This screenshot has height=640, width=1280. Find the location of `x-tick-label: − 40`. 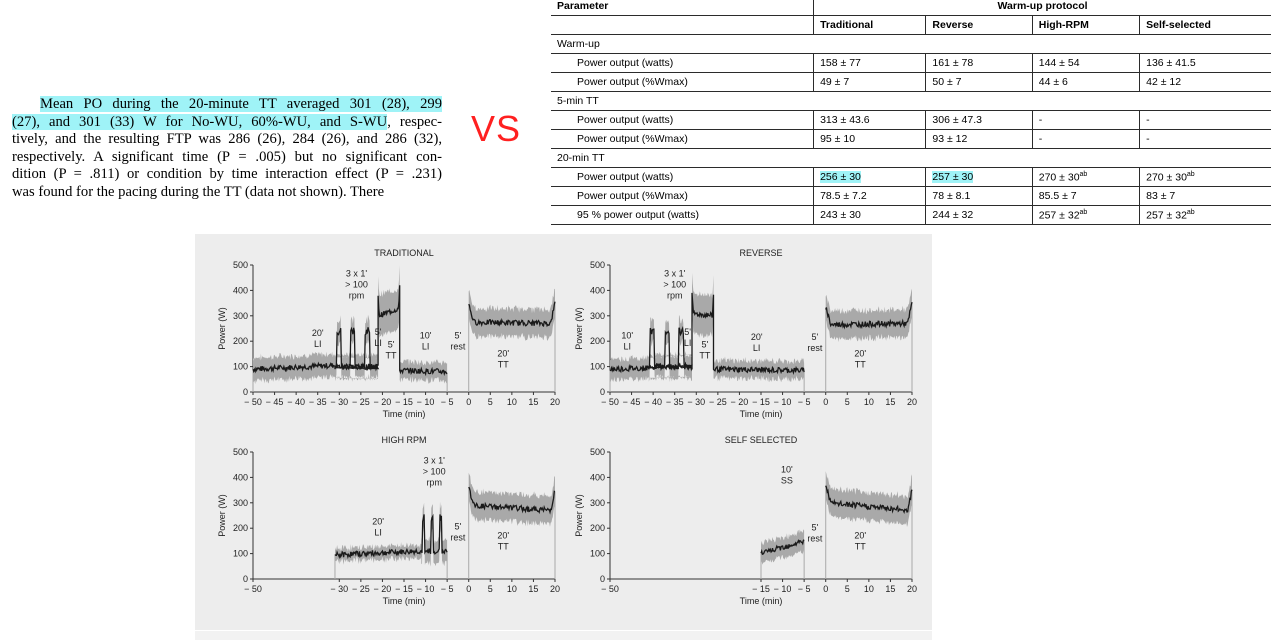

x-tick-label: − 40 is located at coordinates (653, 402).